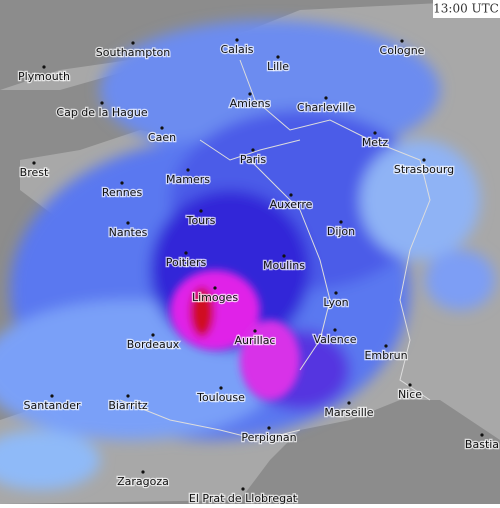 Image resolution: width=500 pixels, height=508 pixels. Describe the element at coordinates (334, 339) in the screenshot. I see `city-label: Valence` at that location.